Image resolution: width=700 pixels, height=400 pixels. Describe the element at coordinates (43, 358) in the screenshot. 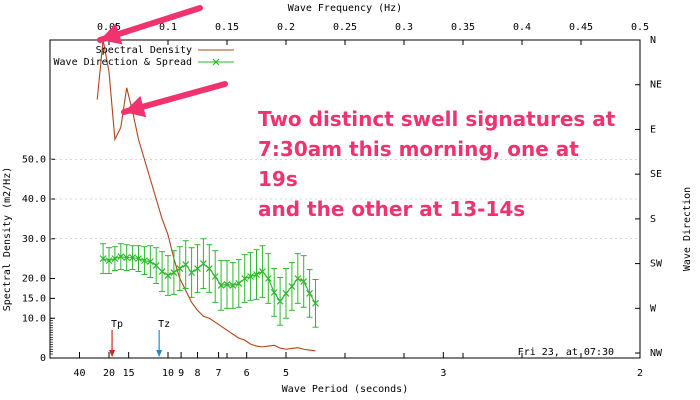

I see `left-tick-label: 0` at that location.